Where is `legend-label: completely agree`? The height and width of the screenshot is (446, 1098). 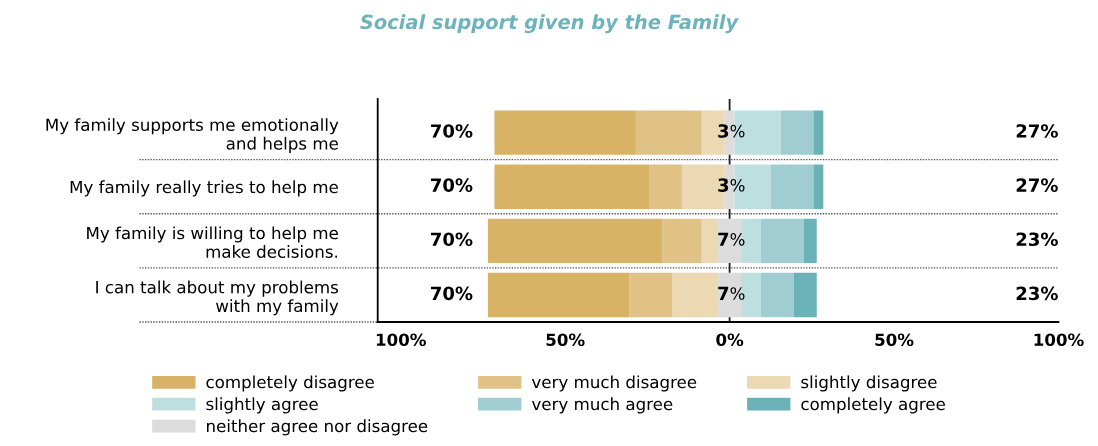 legend-label: completely agree is located at coordinates (873, 405).